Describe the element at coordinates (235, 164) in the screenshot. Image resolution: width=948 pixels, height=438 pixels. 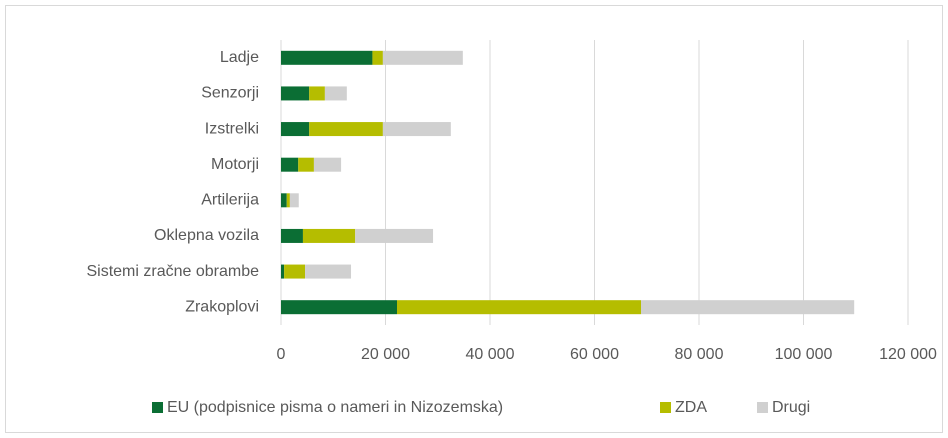
I see `y-tick-label: Motorji` at that location.